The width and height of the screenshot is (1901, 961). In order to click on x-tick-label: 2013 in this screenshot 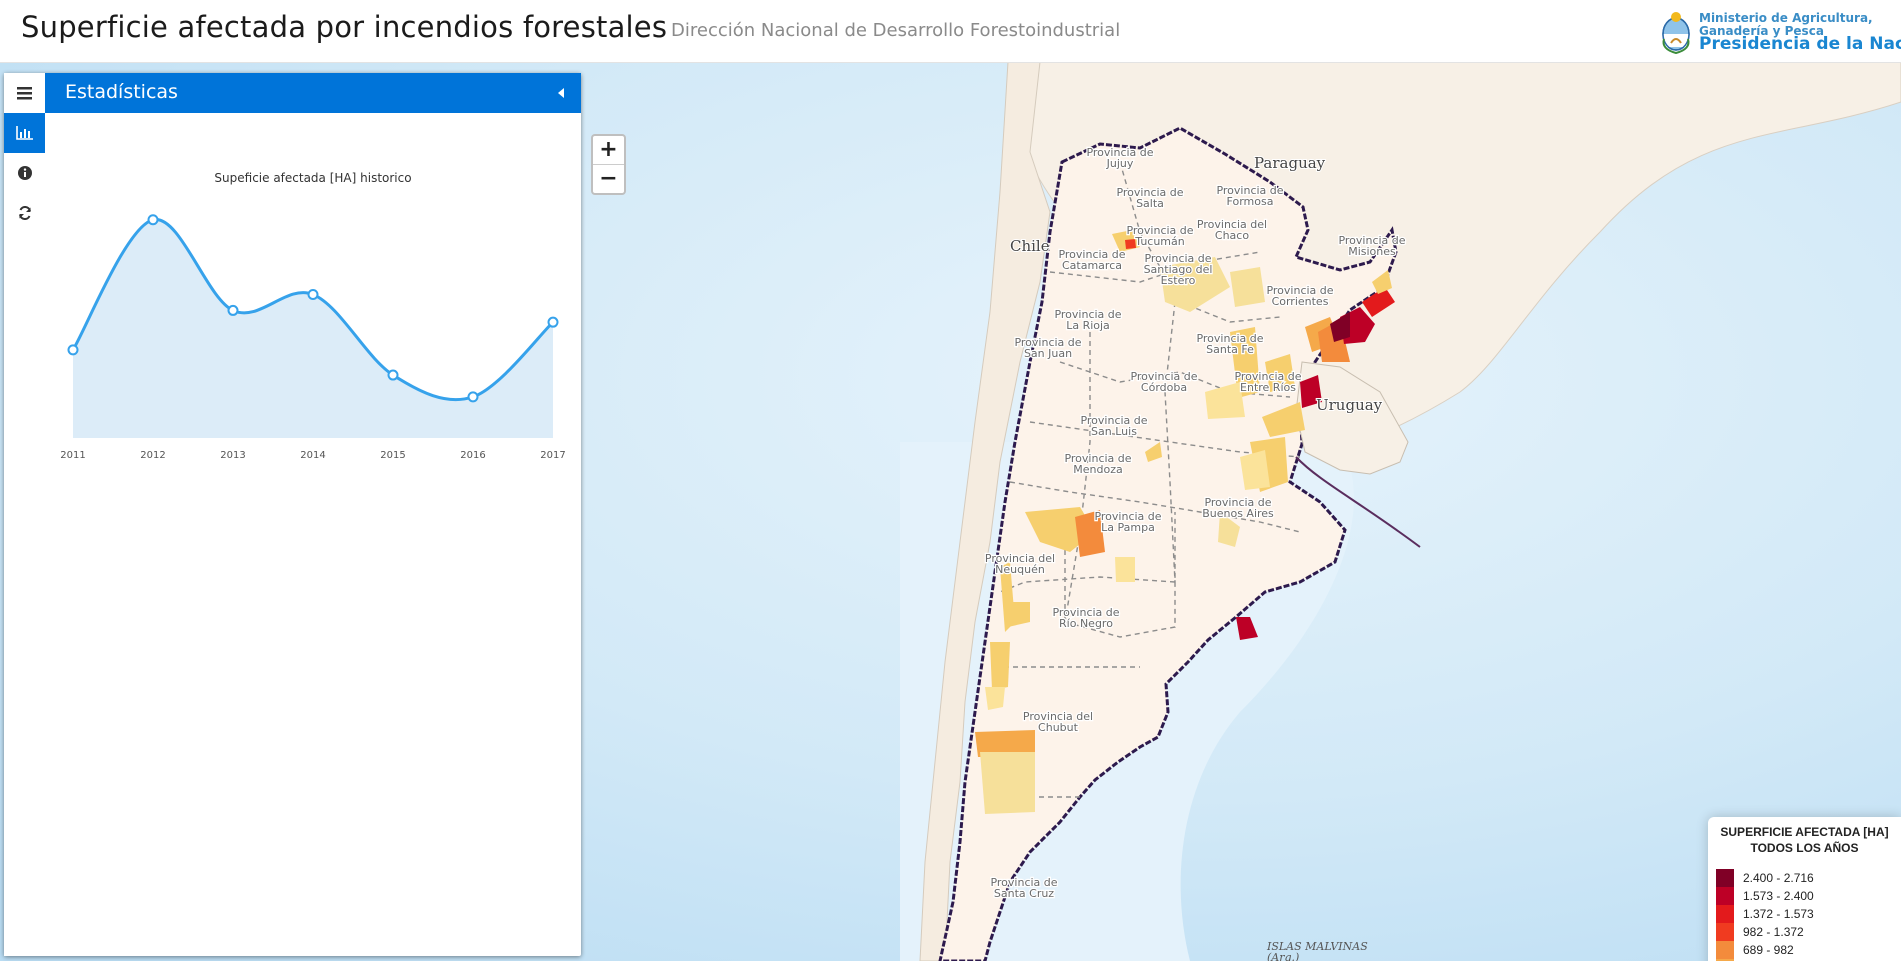, I will do `click(232, 455)`.